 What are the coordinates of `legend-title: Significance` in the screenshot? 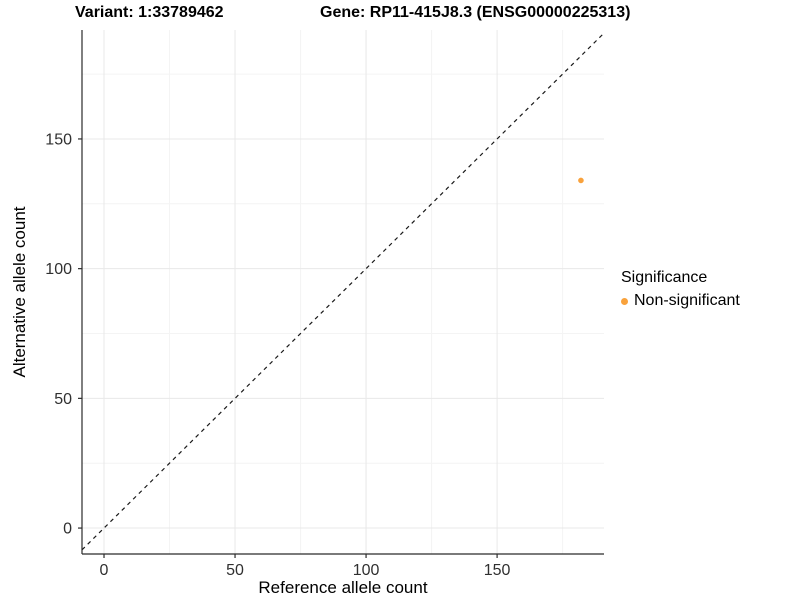 It's located at (664, 277).